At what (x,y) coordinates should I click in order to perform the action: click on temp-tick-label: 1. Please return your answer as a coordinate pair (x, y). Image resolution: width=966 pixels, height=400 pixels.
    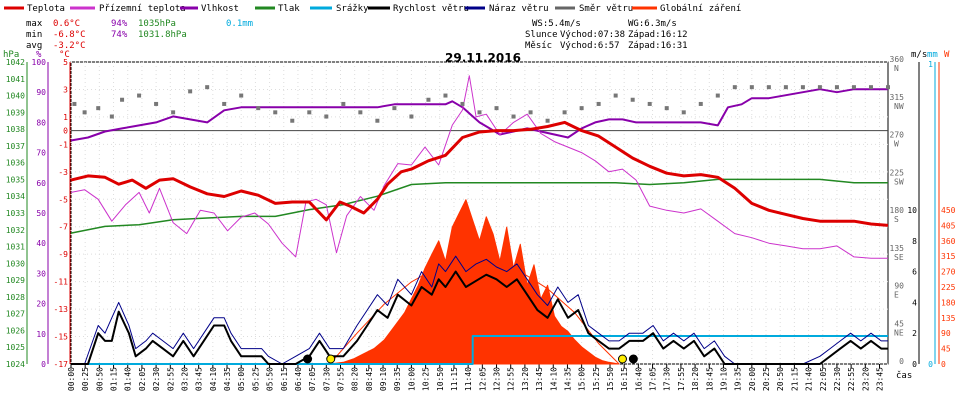
    Looking at the image, I should click on (65, 117).